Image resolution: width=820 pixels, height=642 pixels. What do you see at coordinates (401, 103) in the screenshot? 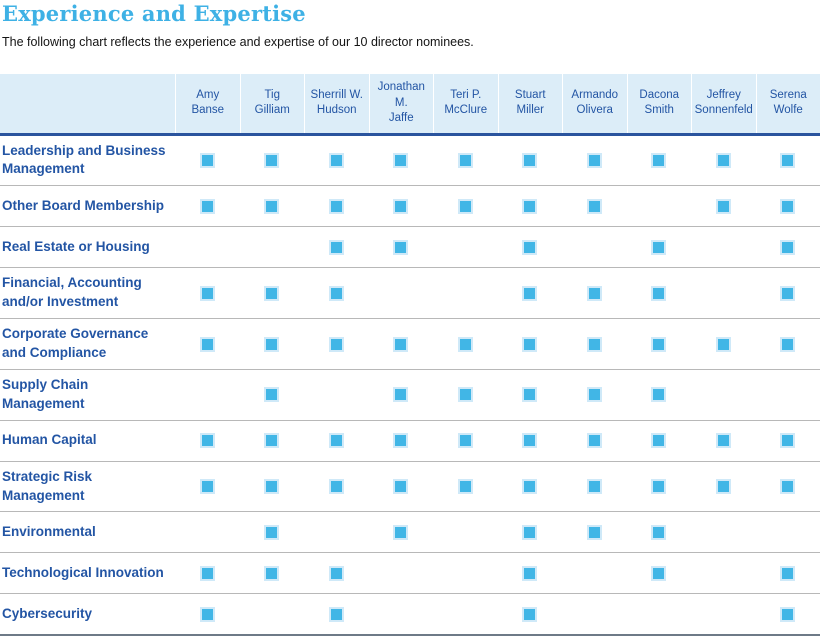
I see `column-header: Jonathan M. Jaffe` at bounding box center [401, 103].